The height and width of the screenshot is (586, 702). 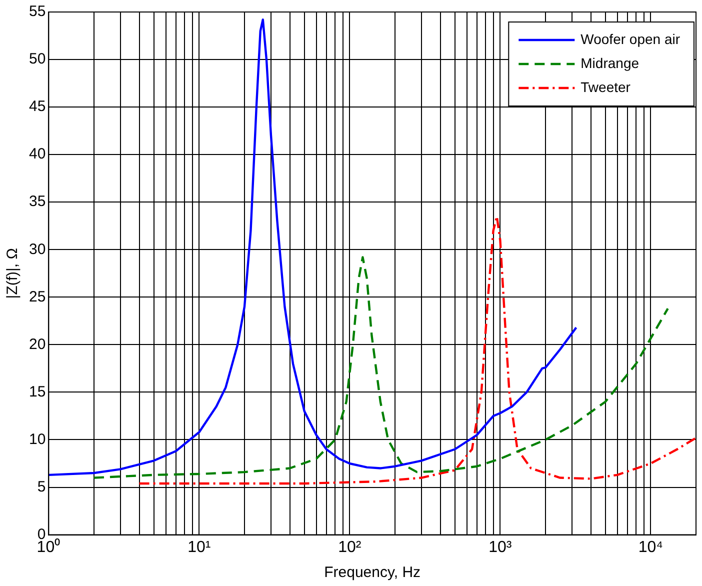 What do you see at coordinates (630, 38) in the screenshot?
I see `legend-label: Woofer open air` at bounding box center [630, 38].